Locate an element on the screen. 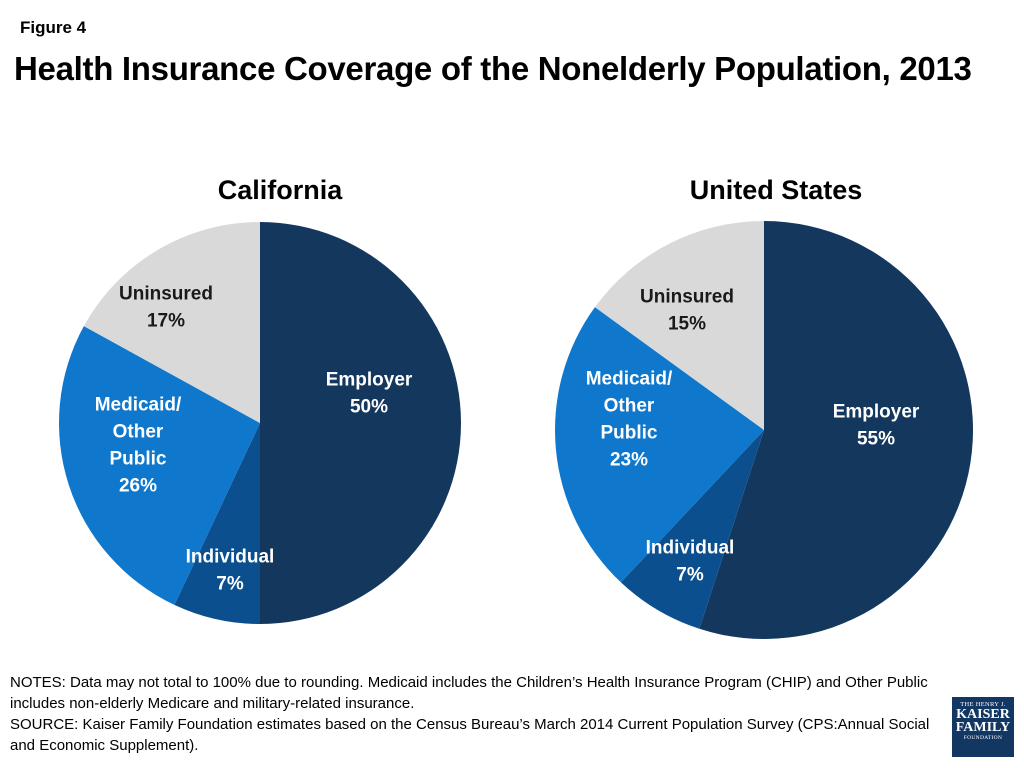 Image resolution: width=1024 pixels, height=768 pixels. chart-title-united-states: United States is located at coordinates (776, 190).